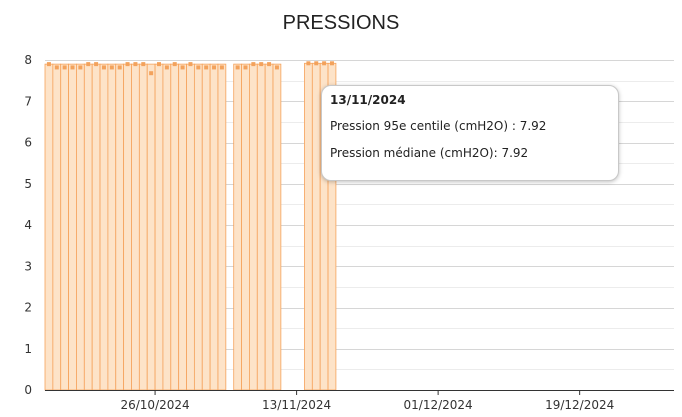 This screenshot has width=682, height=417. Describe the element at coordinates (438, 126) in the screenshot. I see `tooltip-p95: Pression 95e centile (cmH2O) : 7.92` at that location.